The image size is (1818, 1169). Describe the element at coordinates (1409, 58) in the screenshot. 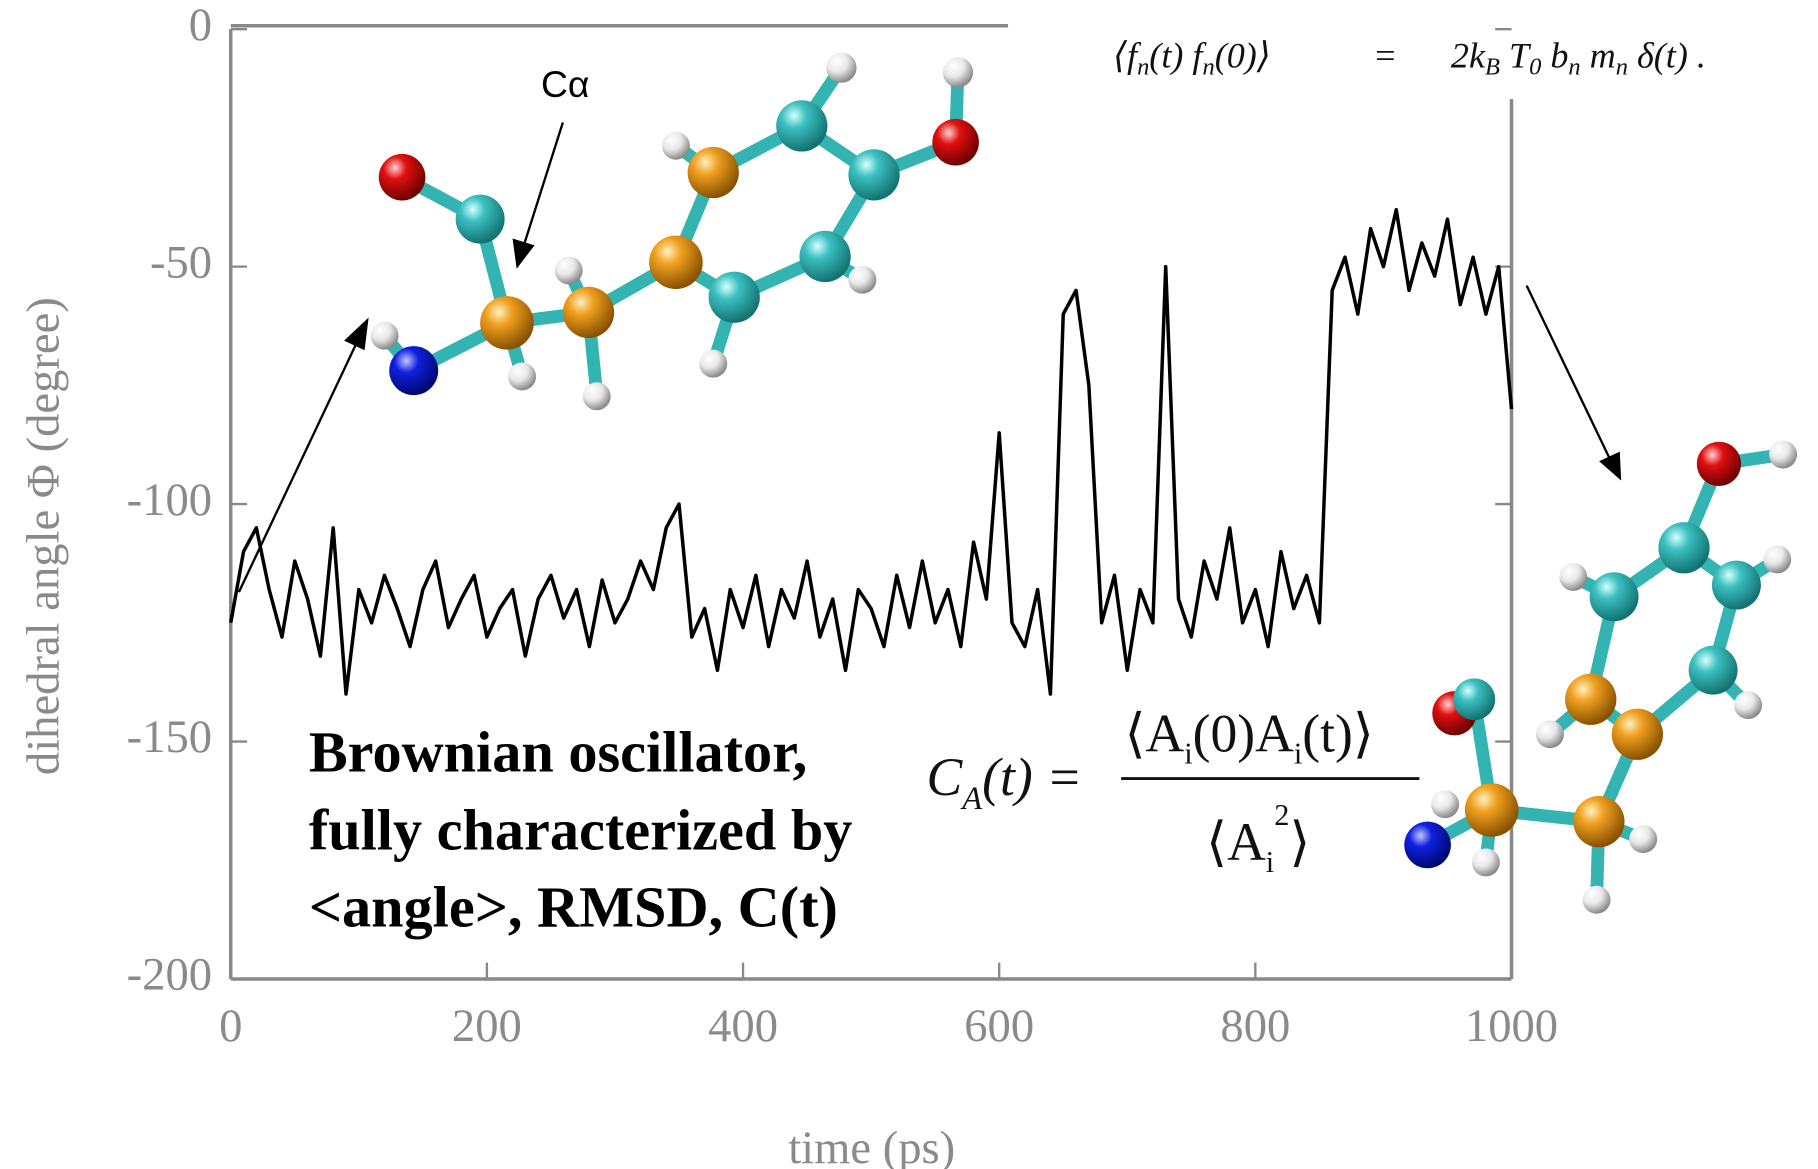

I see `noise-equation: ⟨fn(t) fn(0)⟩ = 2kB T0 bn mn δ(t) .` at that location.